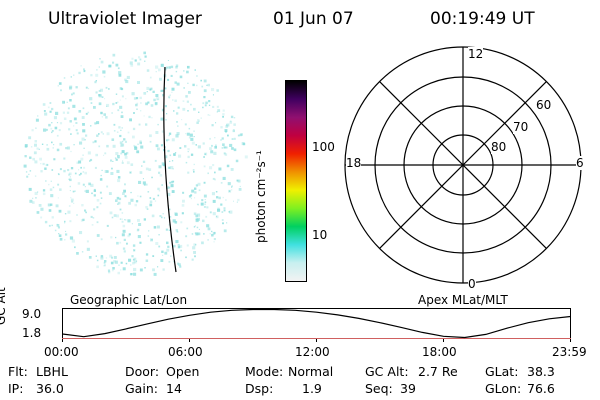 This screenshot has height=400, width=600. I want to click on gain-value: 14, so click(174, 388).